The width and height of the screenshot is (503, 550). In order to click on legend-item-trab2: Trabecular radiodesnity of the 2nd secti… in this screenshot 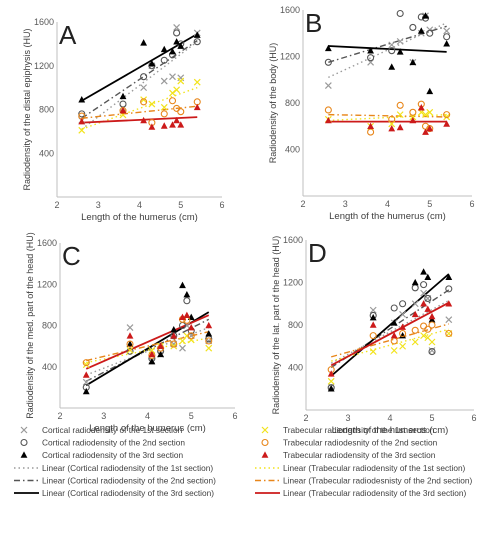, I will do `click(349, 443)`.